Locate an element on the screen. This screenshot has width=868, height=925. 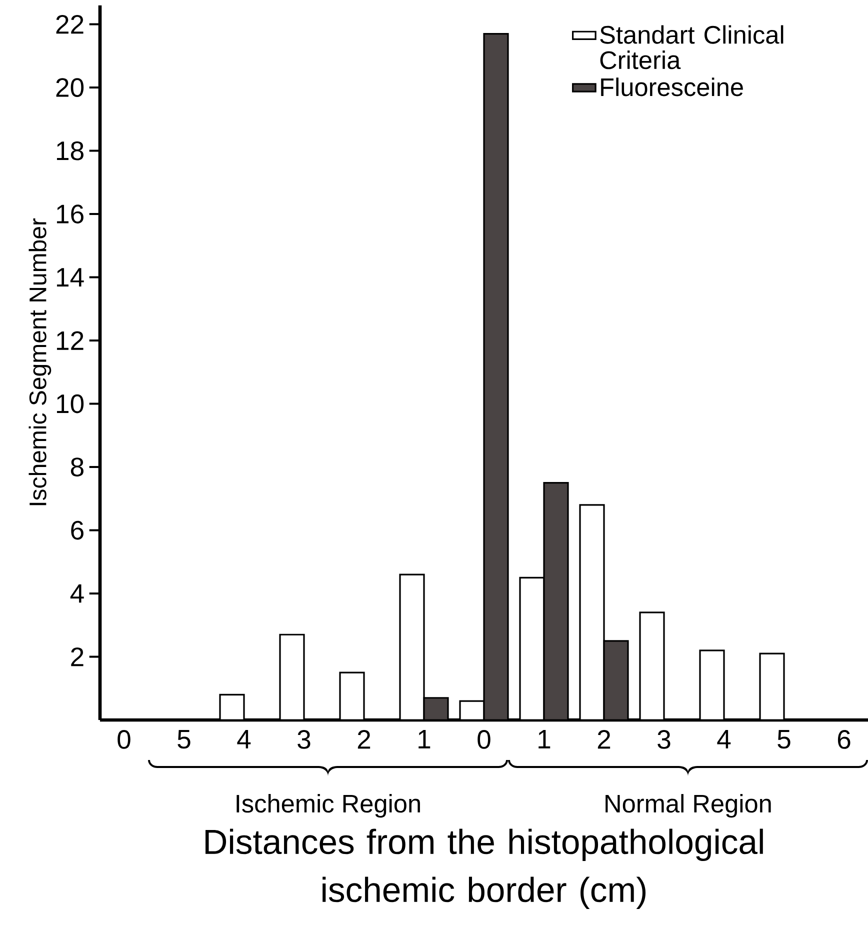
text: Normal Region is located at coordinates (688, 806).